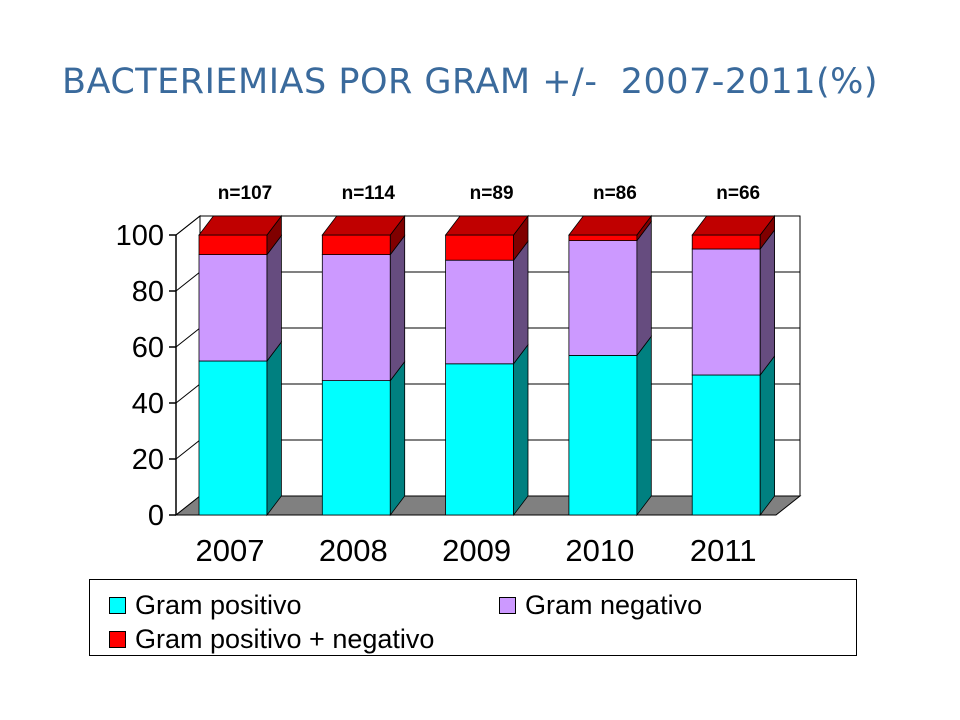 Image resolution: width=960 pixels, height=720 pixels. Describe the element at coordinates (733, 225) in the screenshot. I see `bar-2011-top` at that location.